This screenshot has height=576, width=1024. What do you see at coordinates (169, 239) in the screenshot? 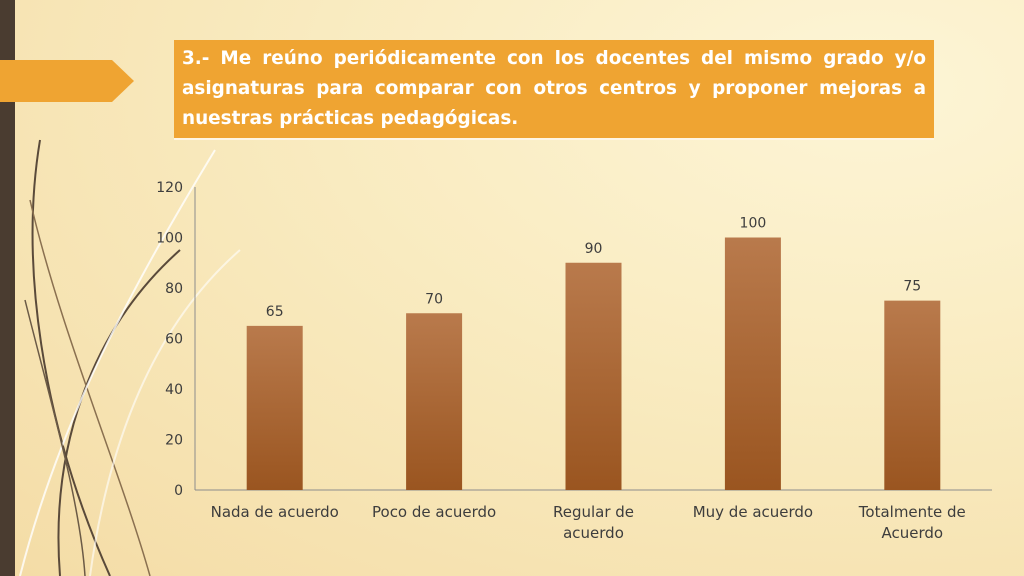
I see `y-tick-label: 100` at bounding box center [169, 239].